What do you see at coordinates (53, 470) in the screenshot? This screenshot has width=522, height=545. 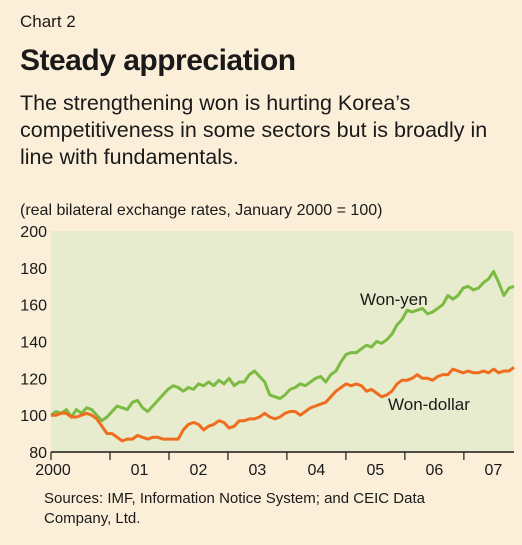 I see `x-tick-label: 2000` at bounding box center [53, 470].